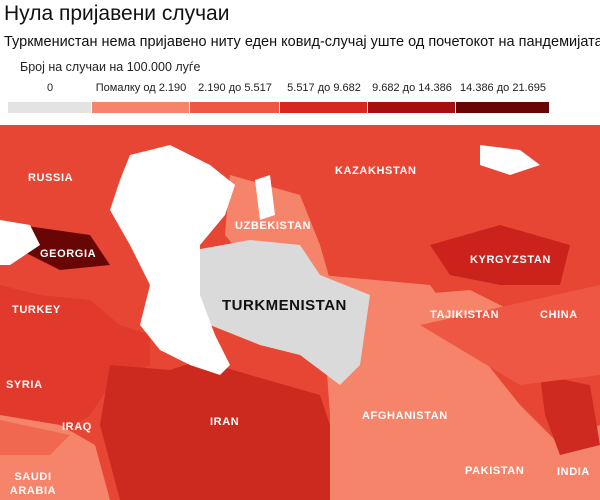  Describe the element at coordinates (284, 305) in the screenshot. I see `country-label: TURKMENISTAN` at that location.